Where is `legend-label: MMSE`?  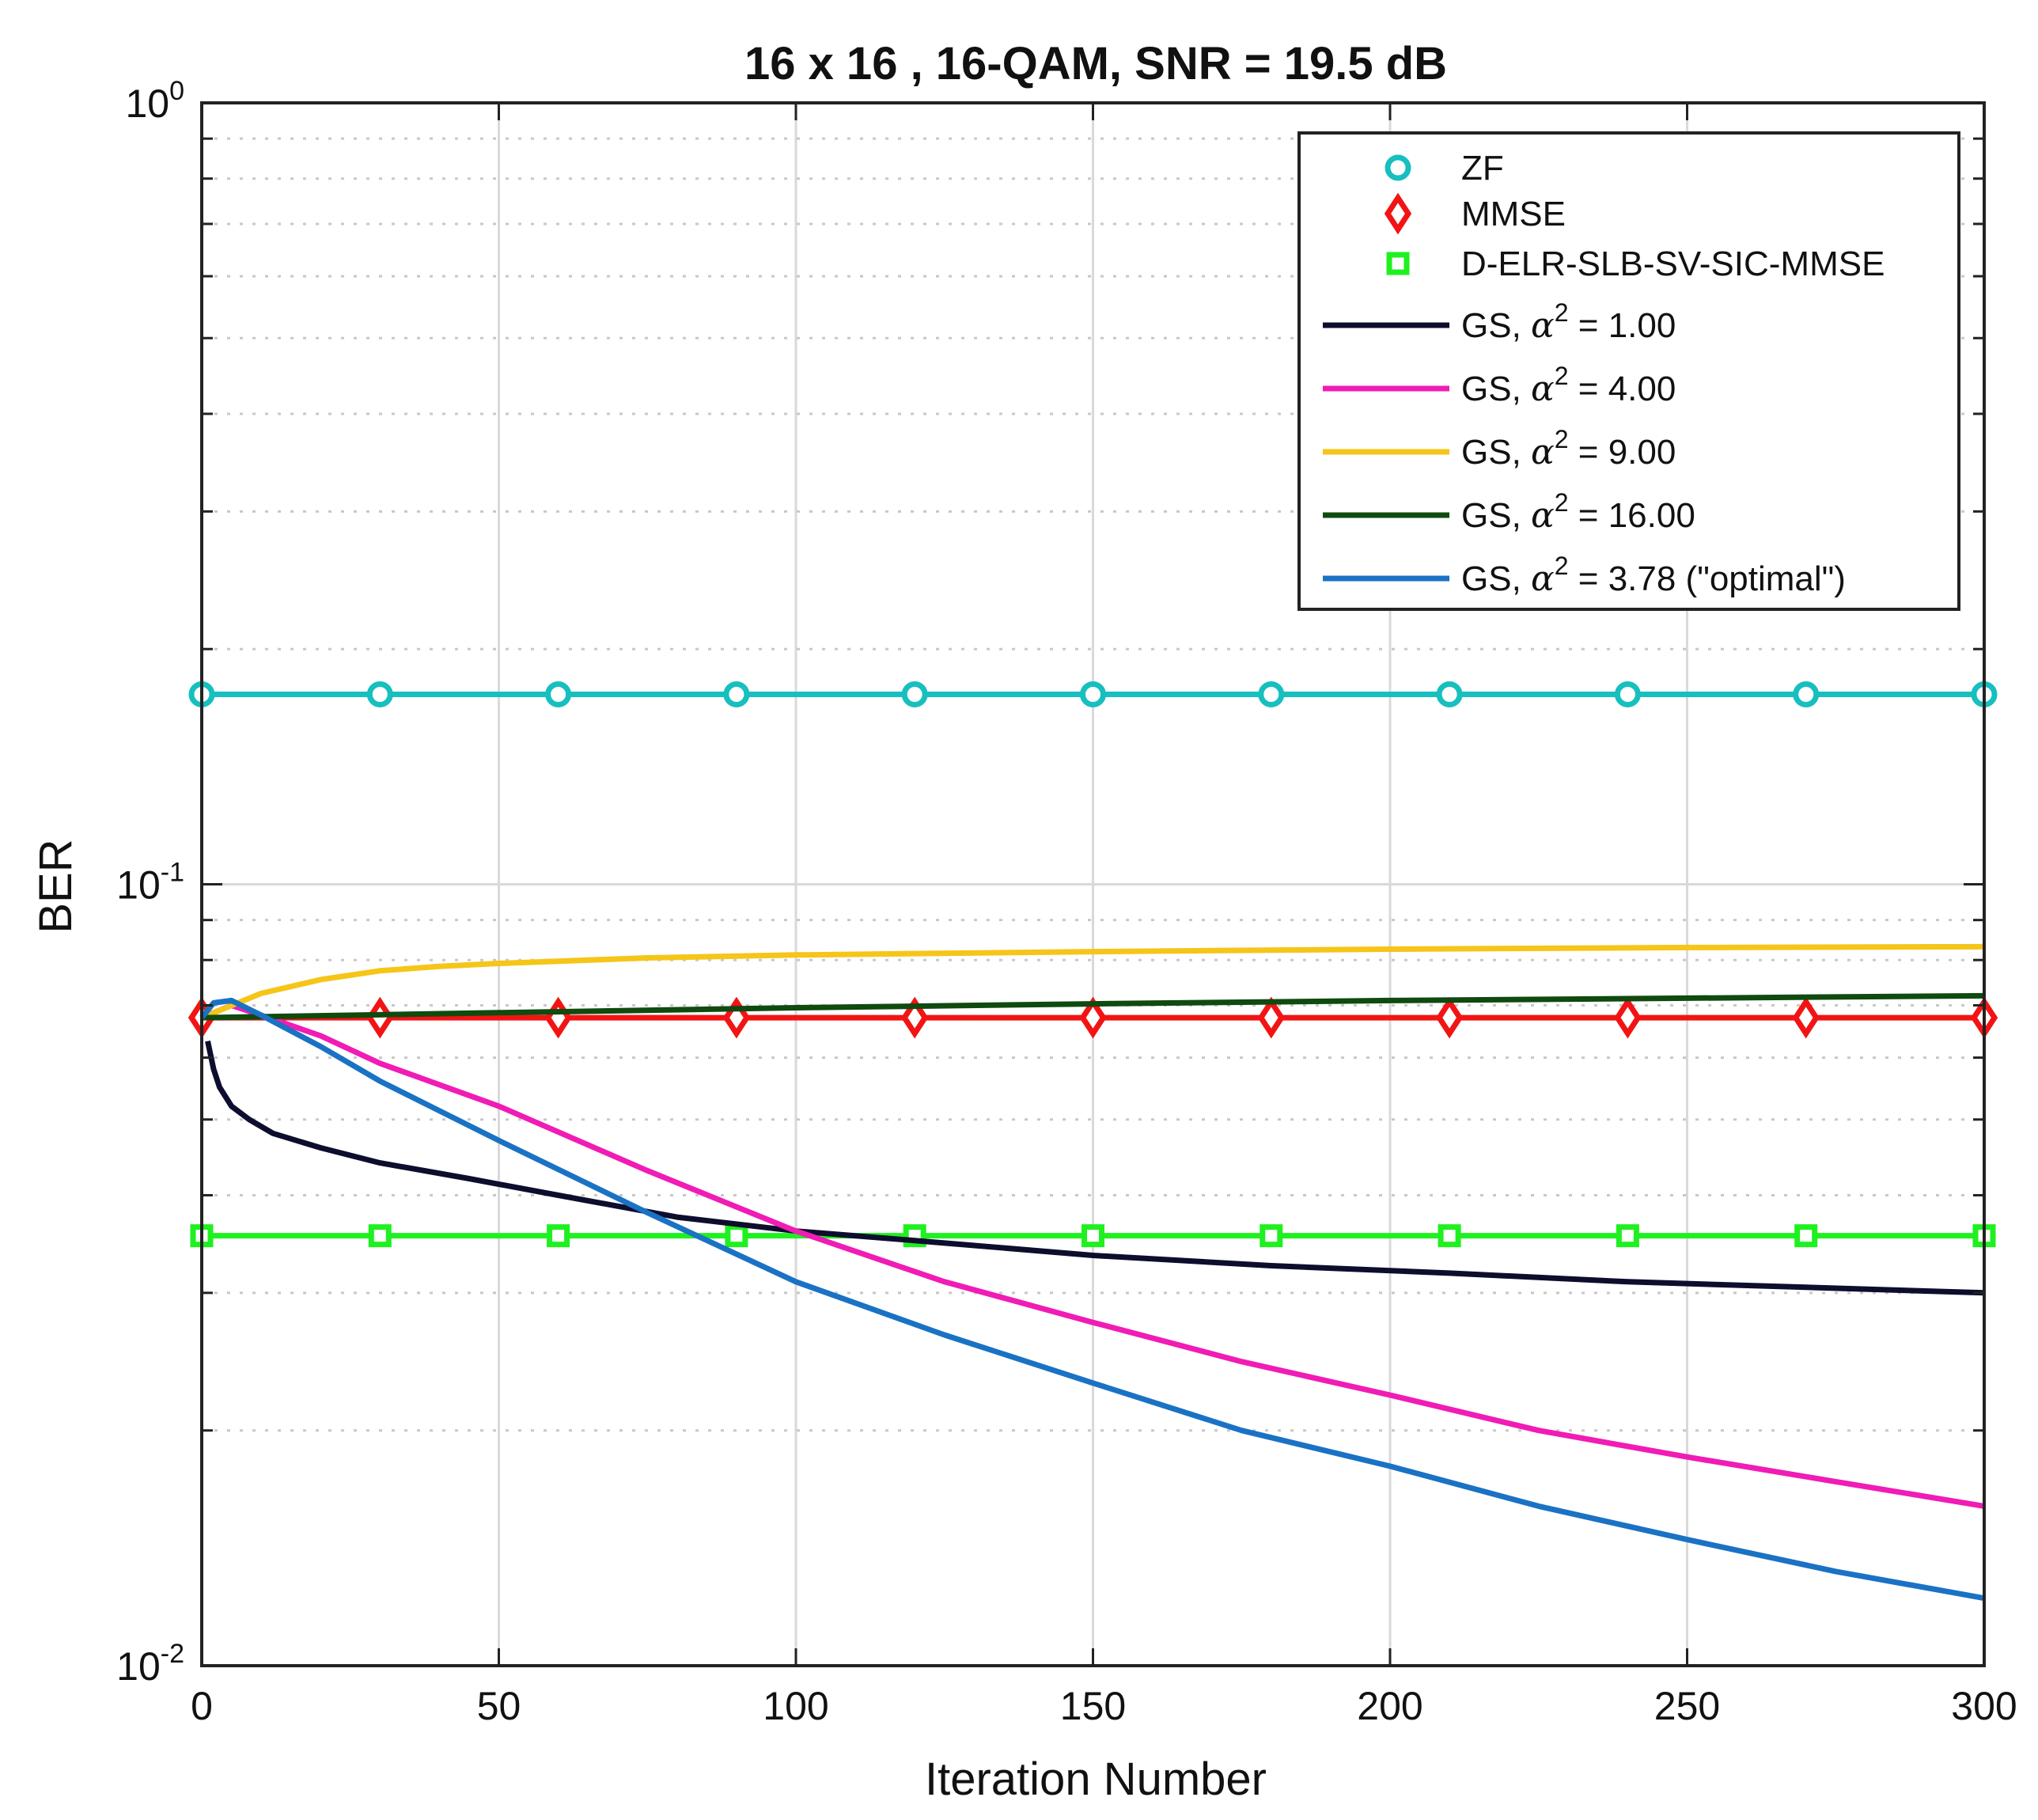 legend-label: MMSE is located at coordinates (1513, 214).